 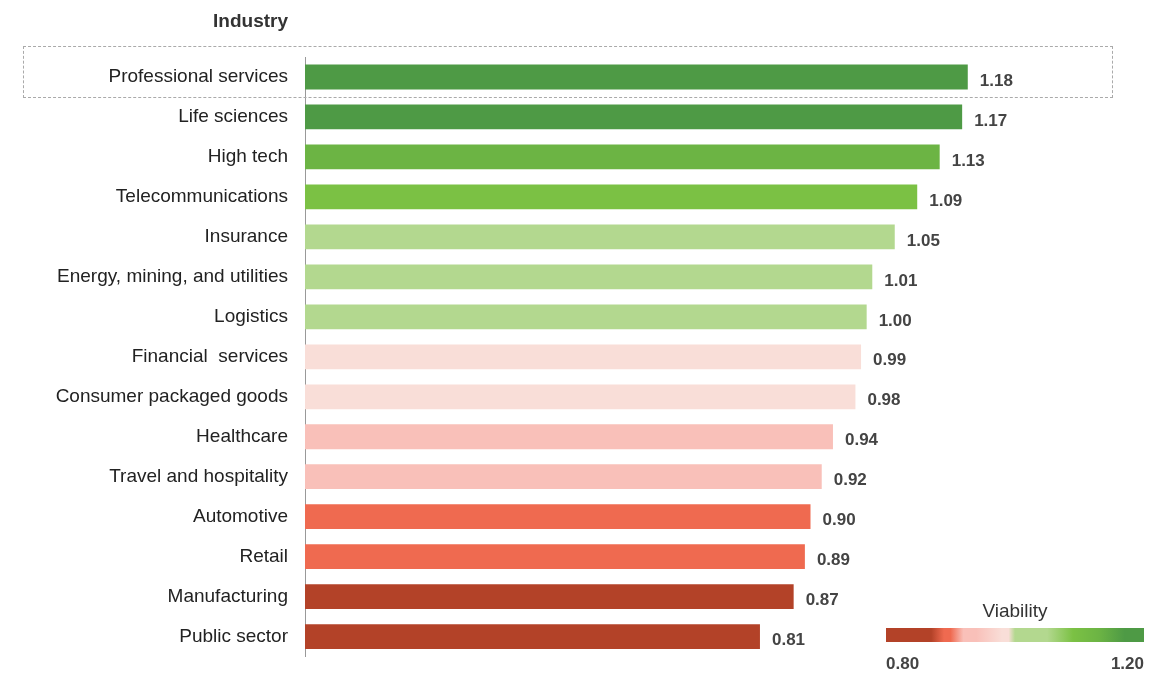 What do you see at coordinates (822, 600) in the screenshot?
I see `data-label: 0.87` at bounding box center [822, 600].